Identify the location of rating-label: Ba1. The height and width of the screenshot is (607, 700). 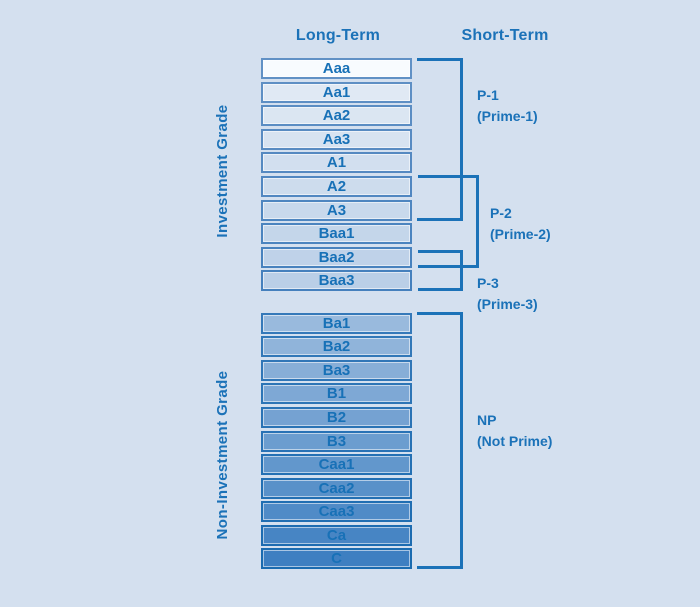
(336, 323).